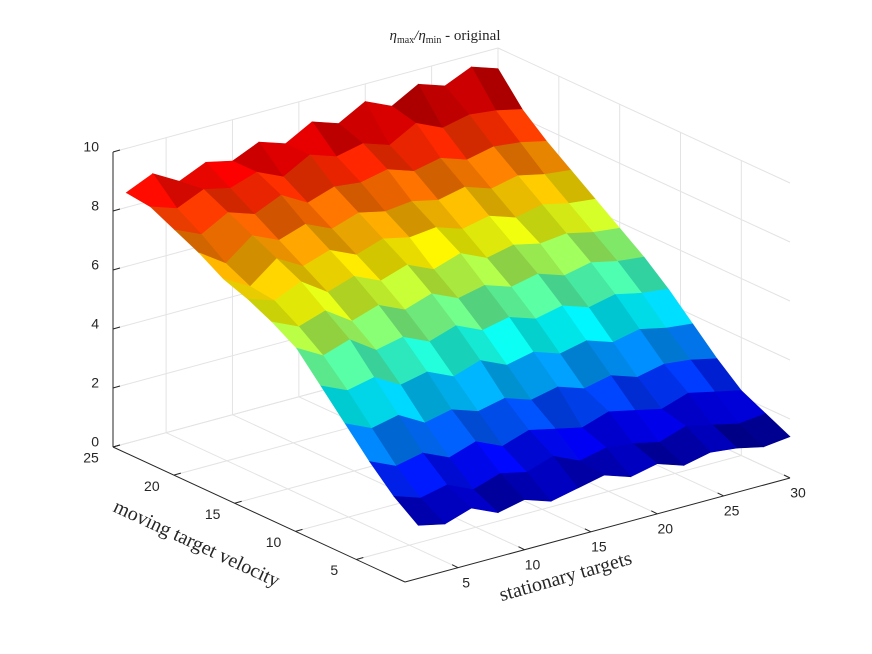 The width and height of the screenshot is (872, 654). I want to click on z-tick-label: 10, so click(91, 147).